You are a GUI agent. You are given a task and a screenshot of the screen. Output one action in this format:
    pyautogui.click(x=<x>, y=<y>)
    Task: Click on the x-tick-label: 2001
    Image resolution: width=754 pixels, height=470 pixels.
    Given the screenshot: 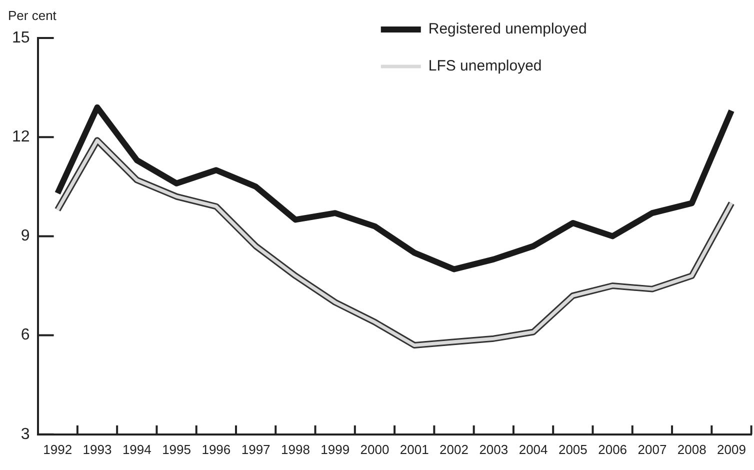 What is the action you would take?
    pyautogui.click(x=414, y=449)
    